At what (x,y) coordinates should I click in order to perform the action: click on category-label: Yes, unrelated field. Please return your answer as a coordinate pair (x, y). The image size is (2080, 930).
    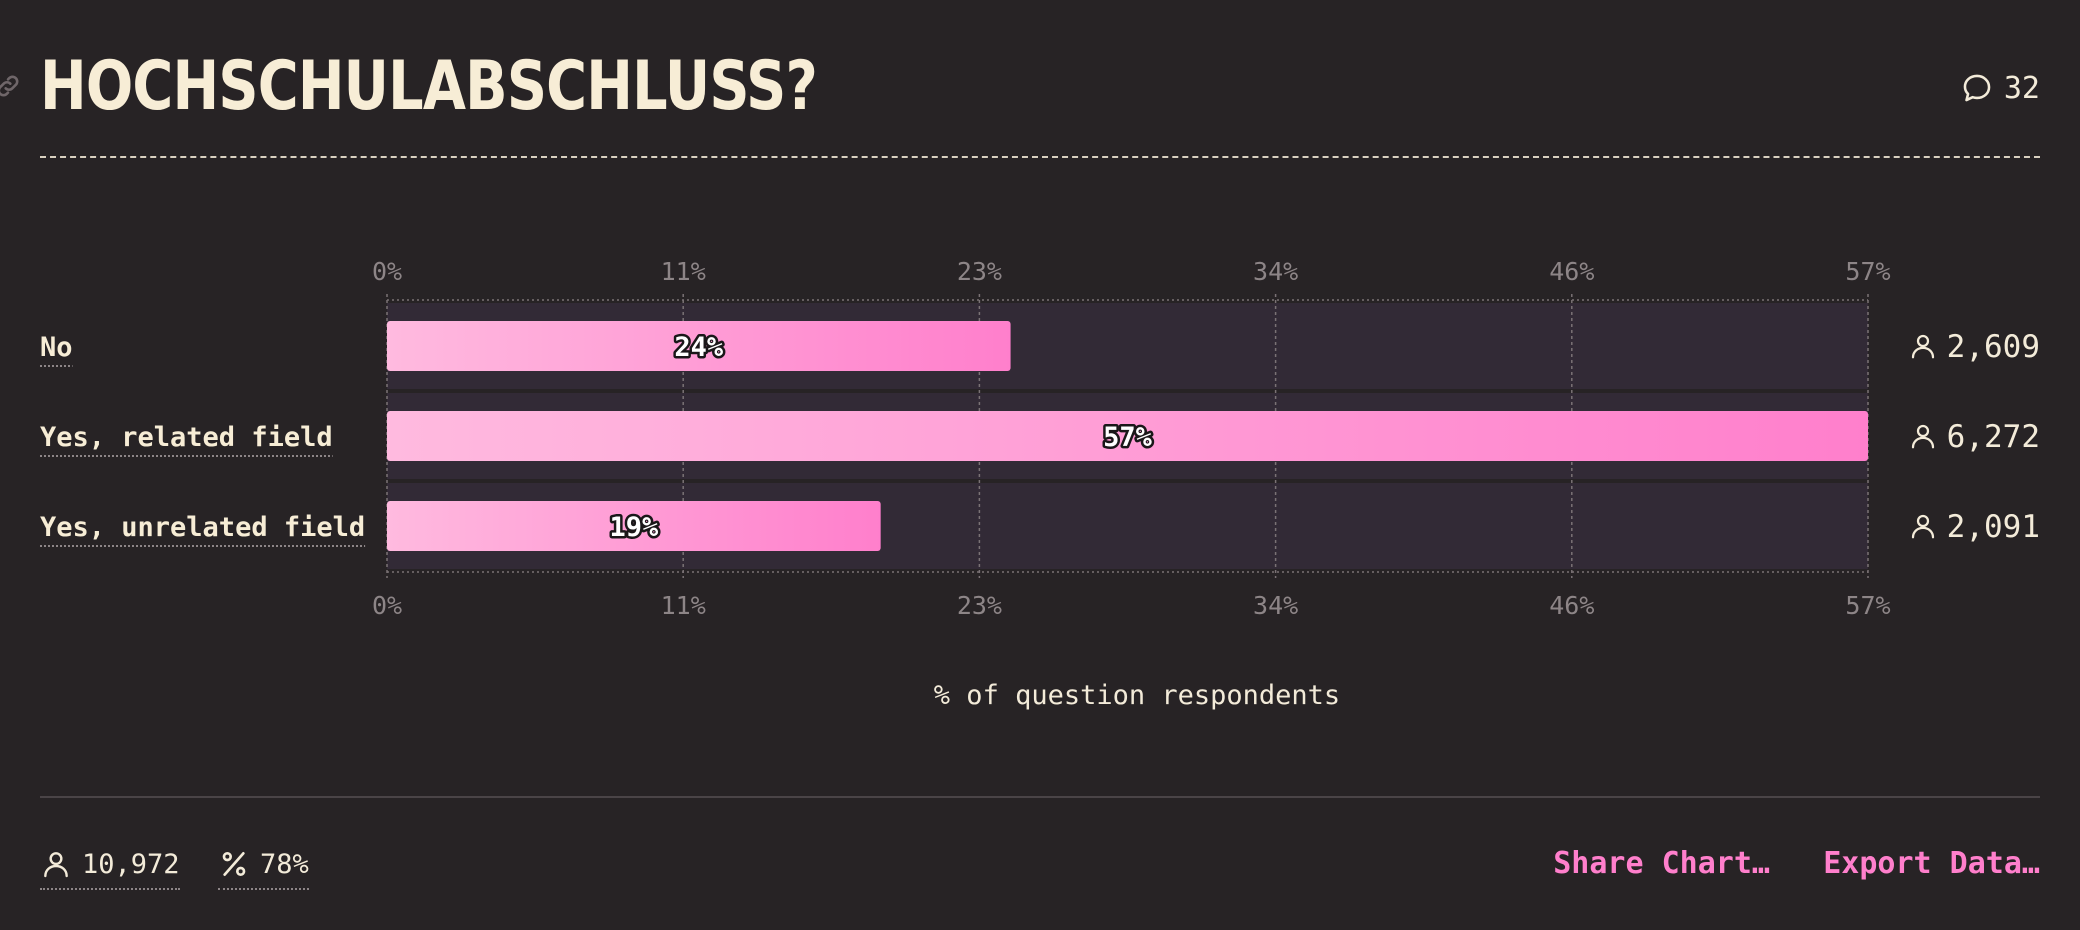
    Looking at the image, I should click on (202, 527).